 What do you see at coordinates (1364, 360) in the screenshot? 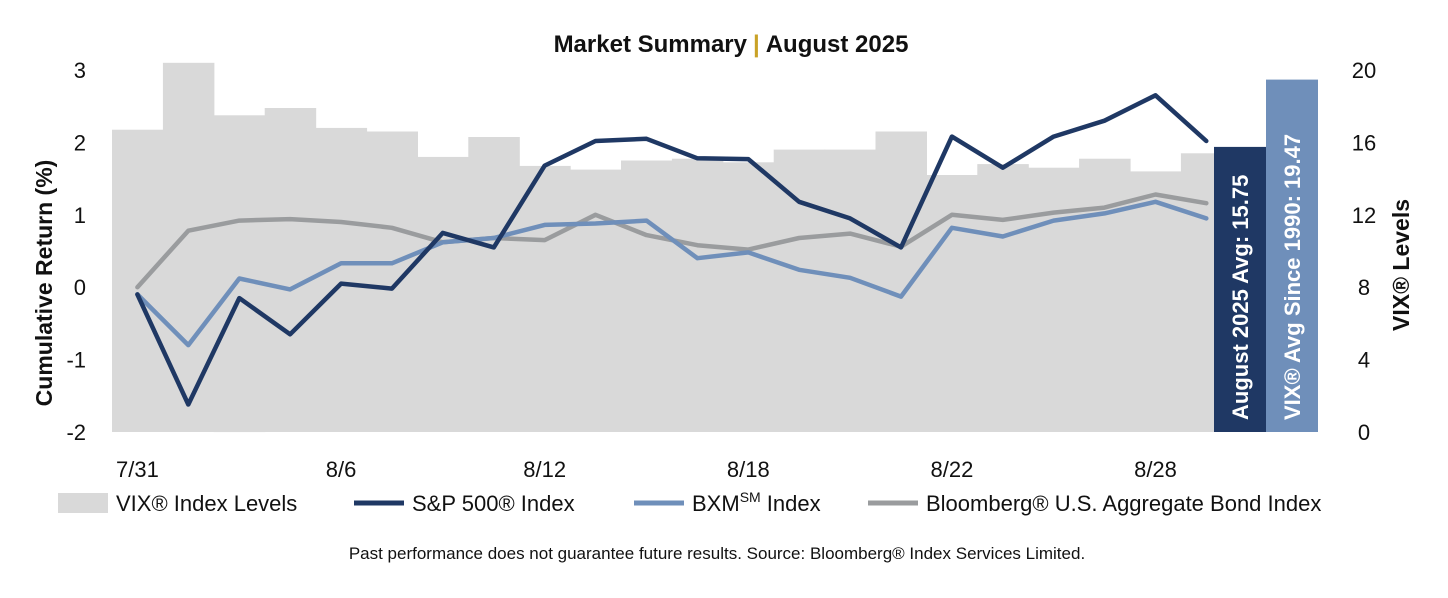
I see `y2-tick-label: 4` at bounding box center [1364, 360].